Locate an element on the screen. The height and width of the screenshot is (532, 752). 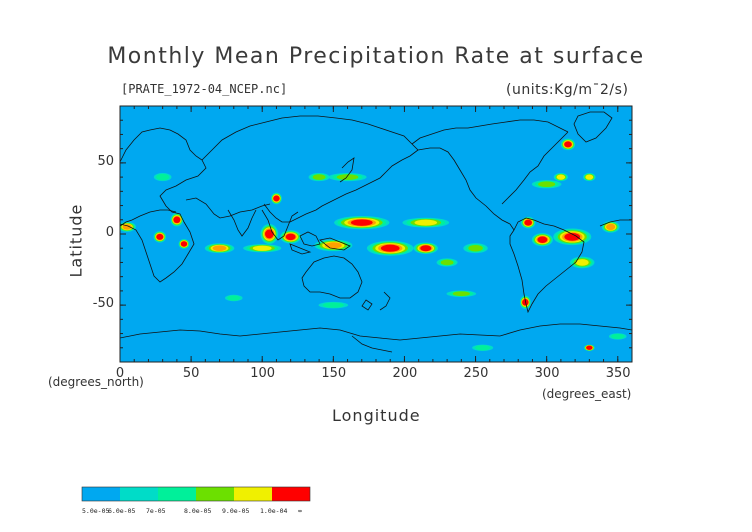
x-unit-label: (degrees_east) is located at coordinates (587, 394).